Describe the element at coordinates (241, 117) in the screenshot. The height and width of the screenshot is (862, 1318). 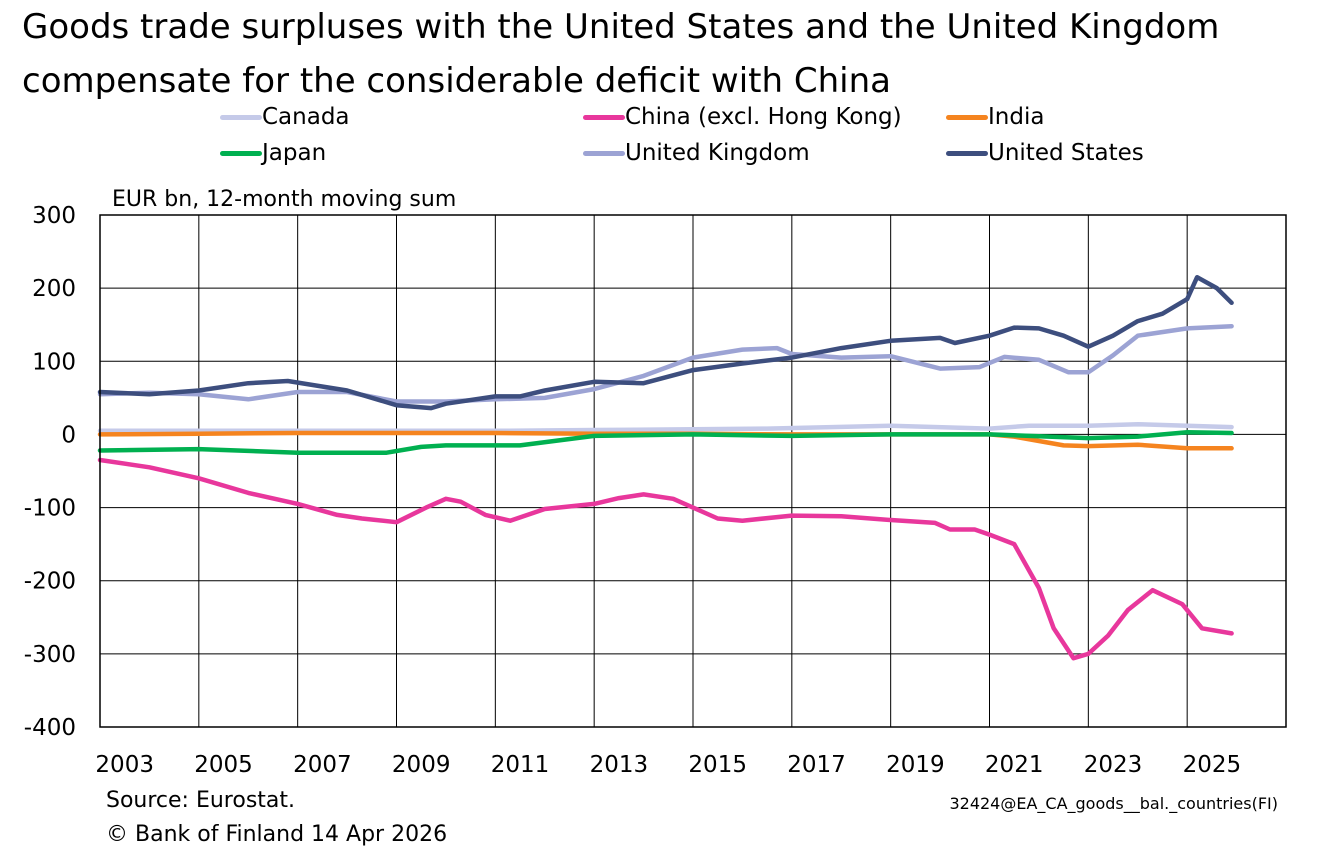
I see `legend-swatch-canada` at that location.